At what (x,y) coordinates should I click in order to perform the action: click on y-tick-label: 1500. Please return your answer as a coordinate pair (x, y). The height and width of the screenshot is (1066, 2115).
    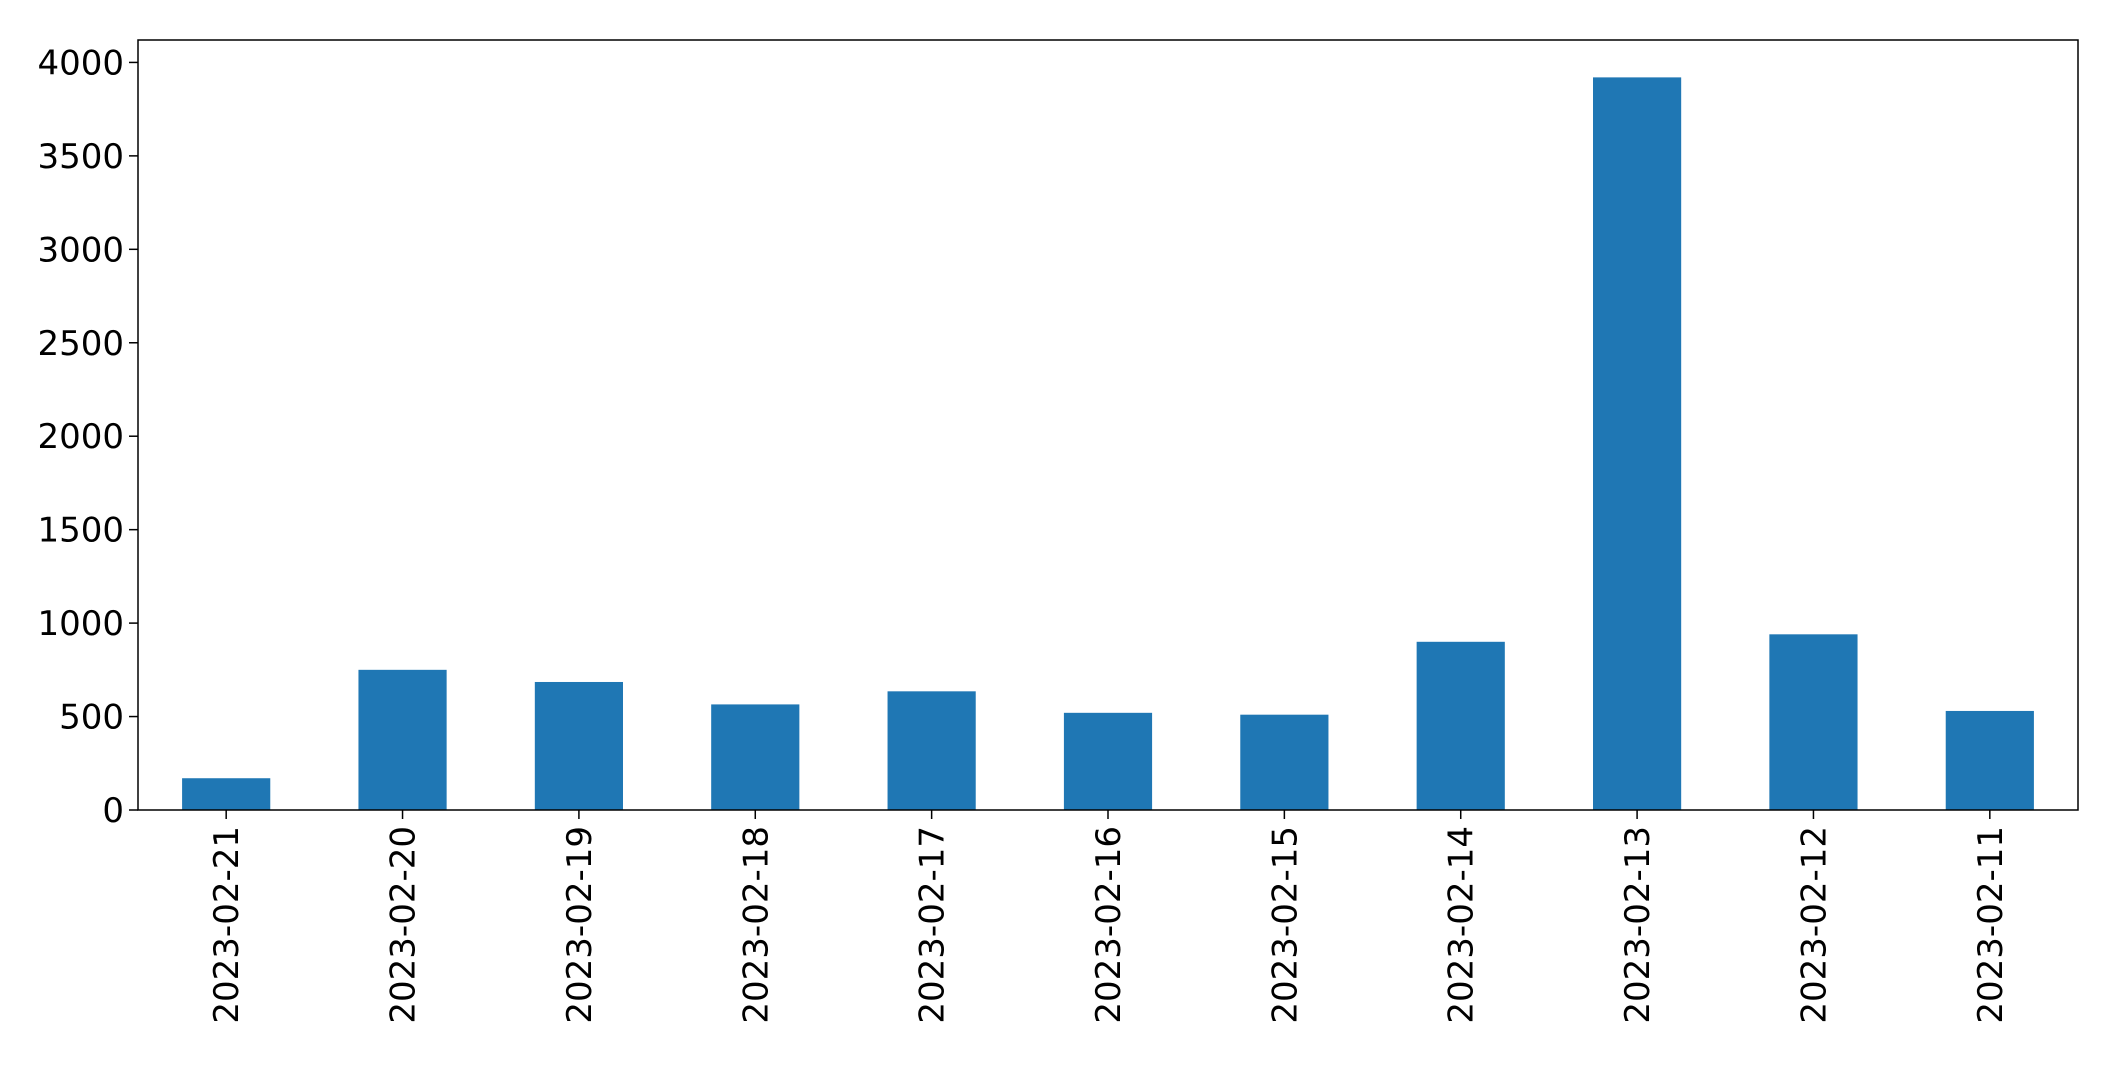
    Looking at the image, I should click on (80, 531).